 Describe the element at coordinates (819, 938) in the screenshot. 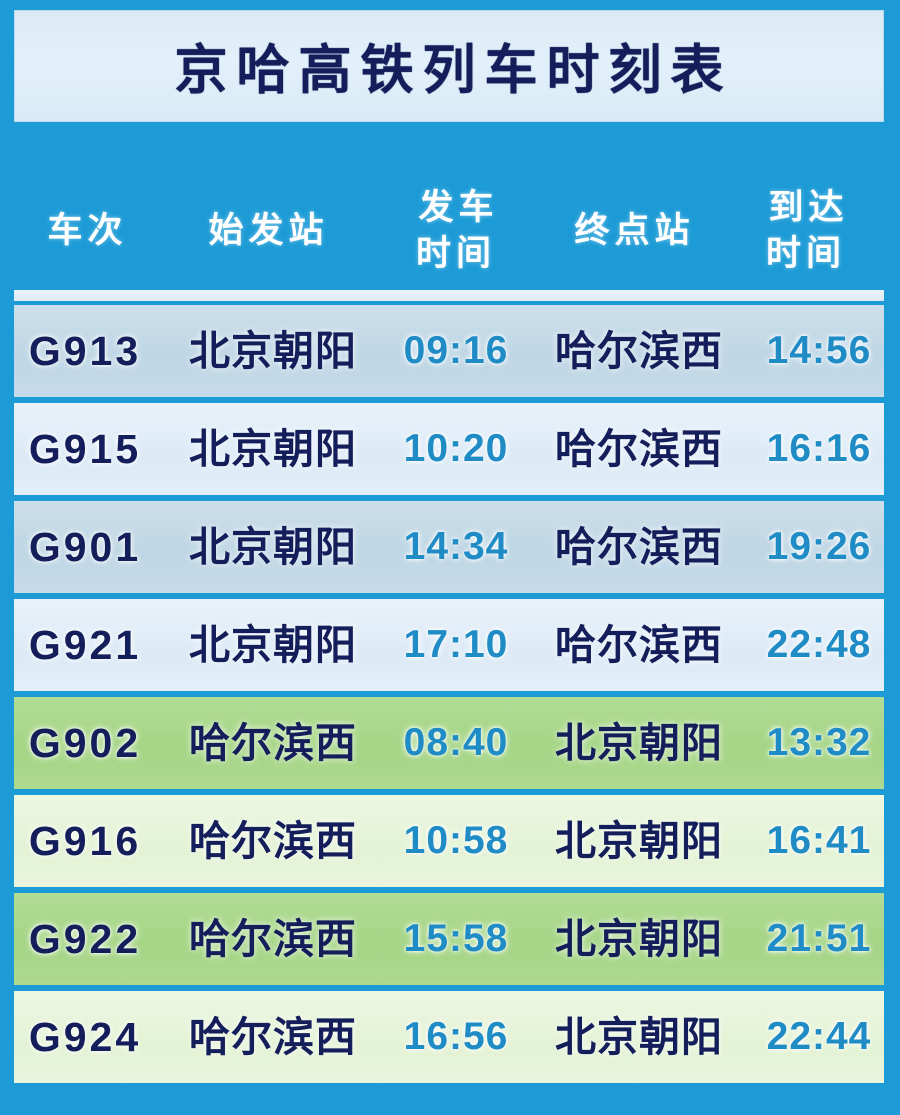

I see `cell-arrival: 21:51` at that location.